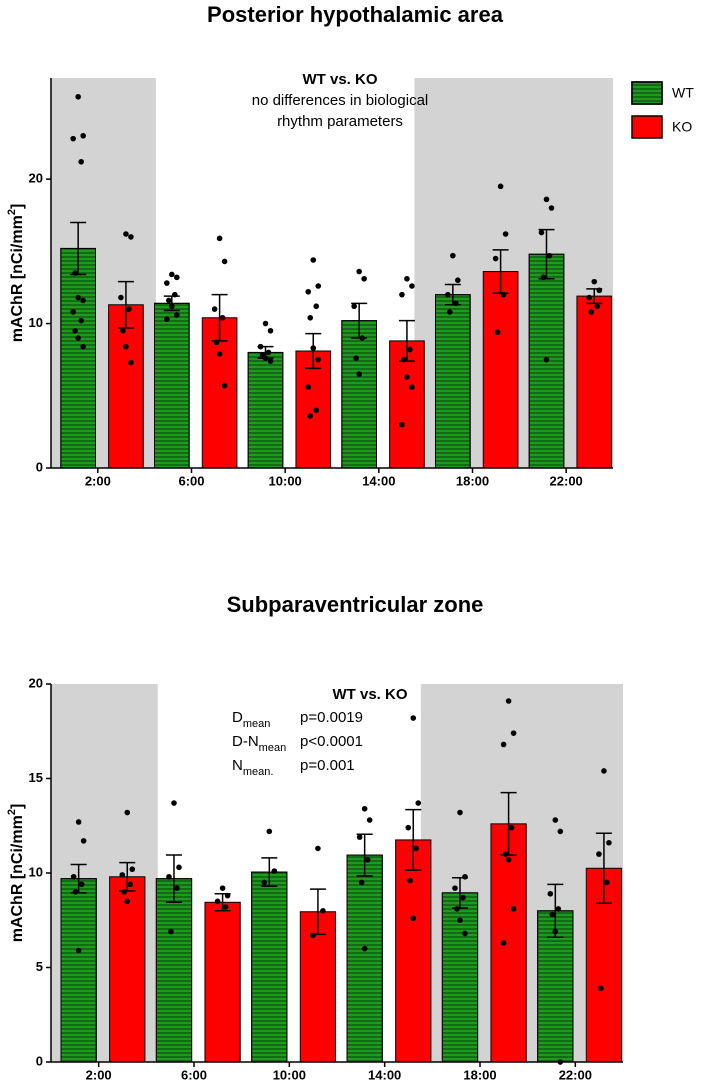  What do you see at coordinates (479, 1074) in the screenshot?
I see `x-tick-label: 18:00` at bounding box center [479, 1074].